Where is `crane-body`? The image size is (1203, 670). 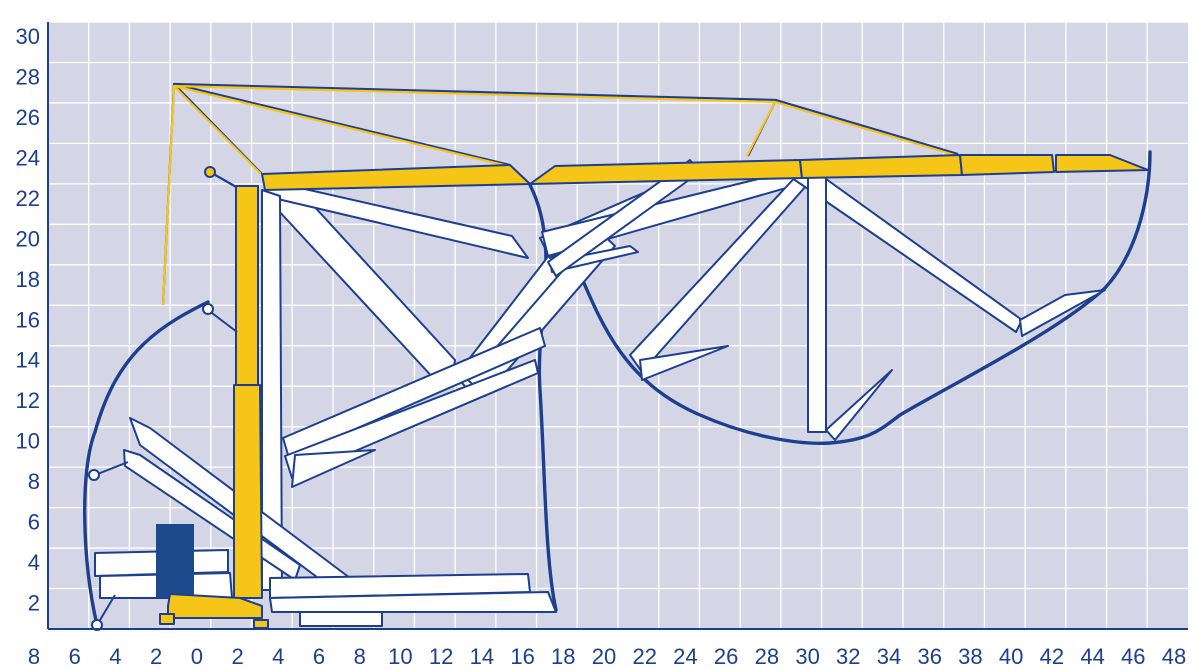 crane-body is located at coordinates (212, 397).